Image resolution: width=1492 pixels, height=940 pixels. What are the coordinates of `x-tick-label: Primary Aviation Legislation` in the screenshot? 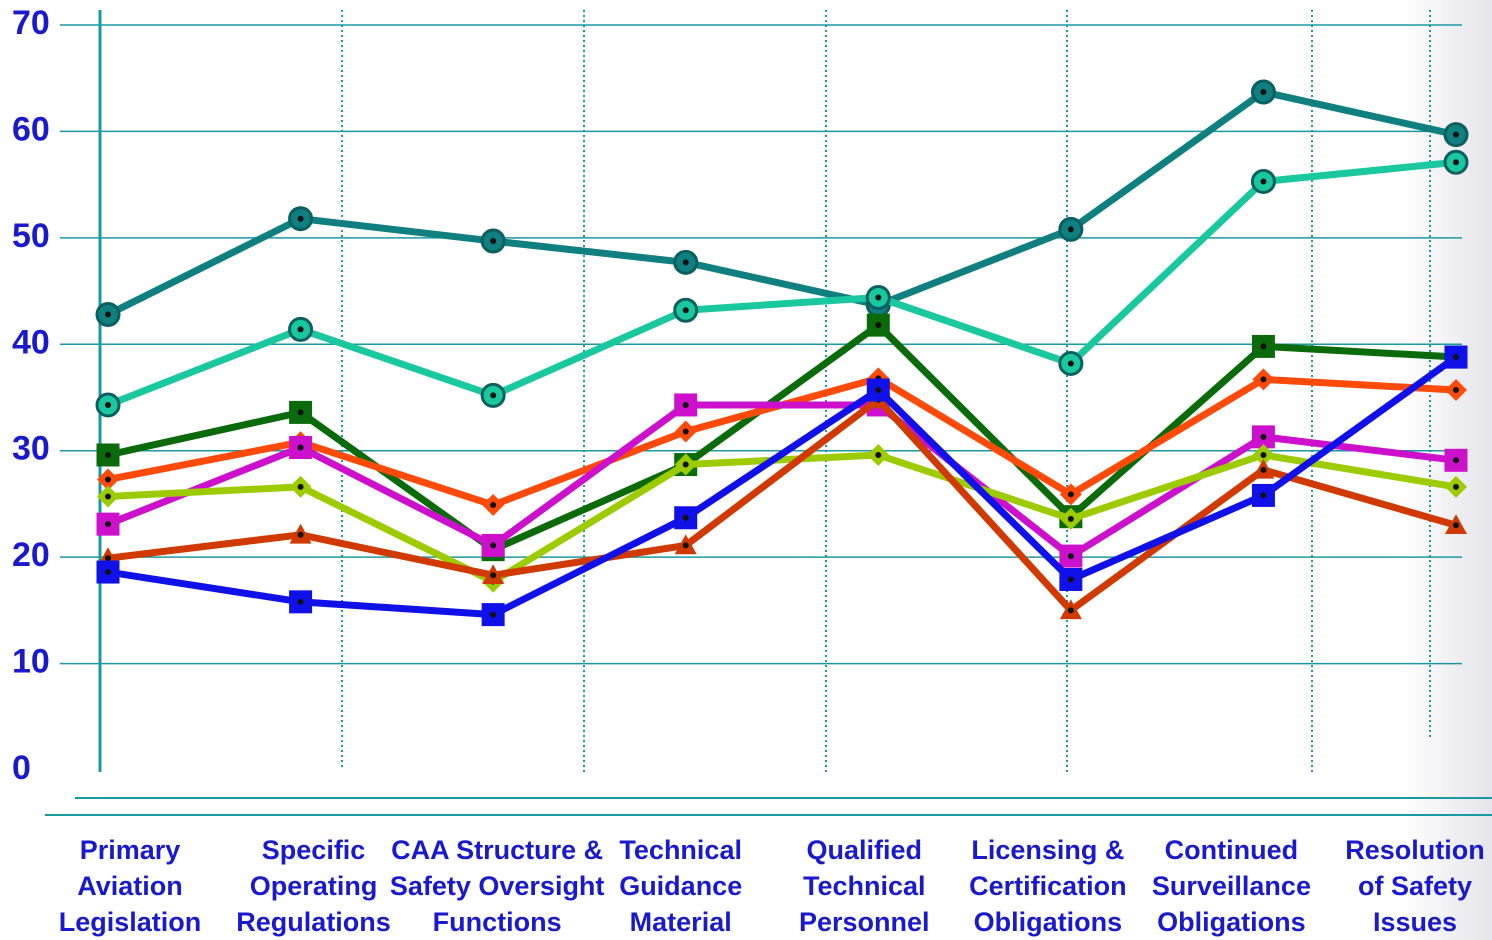 It's located at (130, 886).